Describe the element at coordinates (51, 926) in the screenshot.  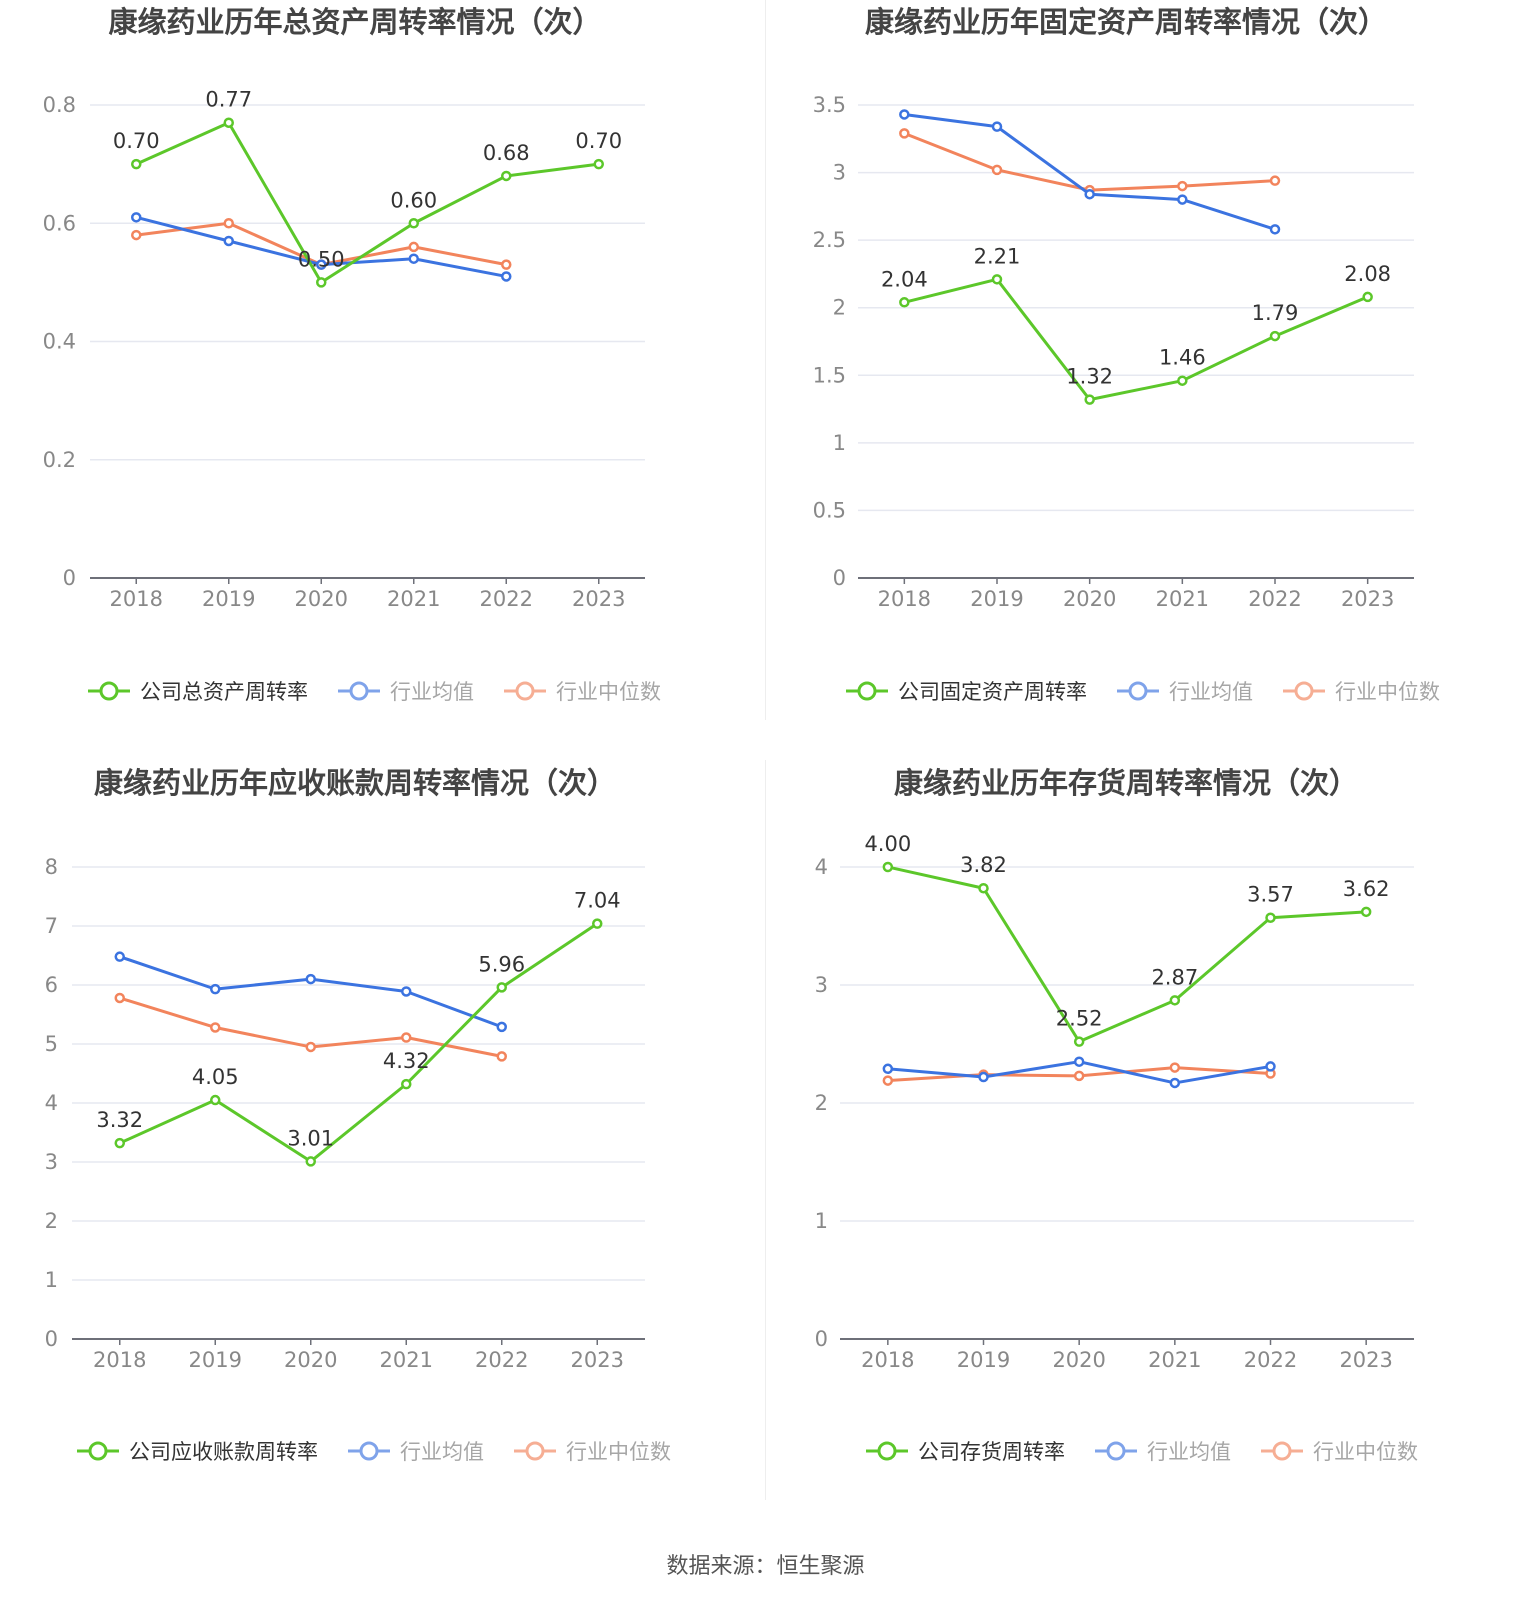
I see `y-tick-label: 7` at that location.